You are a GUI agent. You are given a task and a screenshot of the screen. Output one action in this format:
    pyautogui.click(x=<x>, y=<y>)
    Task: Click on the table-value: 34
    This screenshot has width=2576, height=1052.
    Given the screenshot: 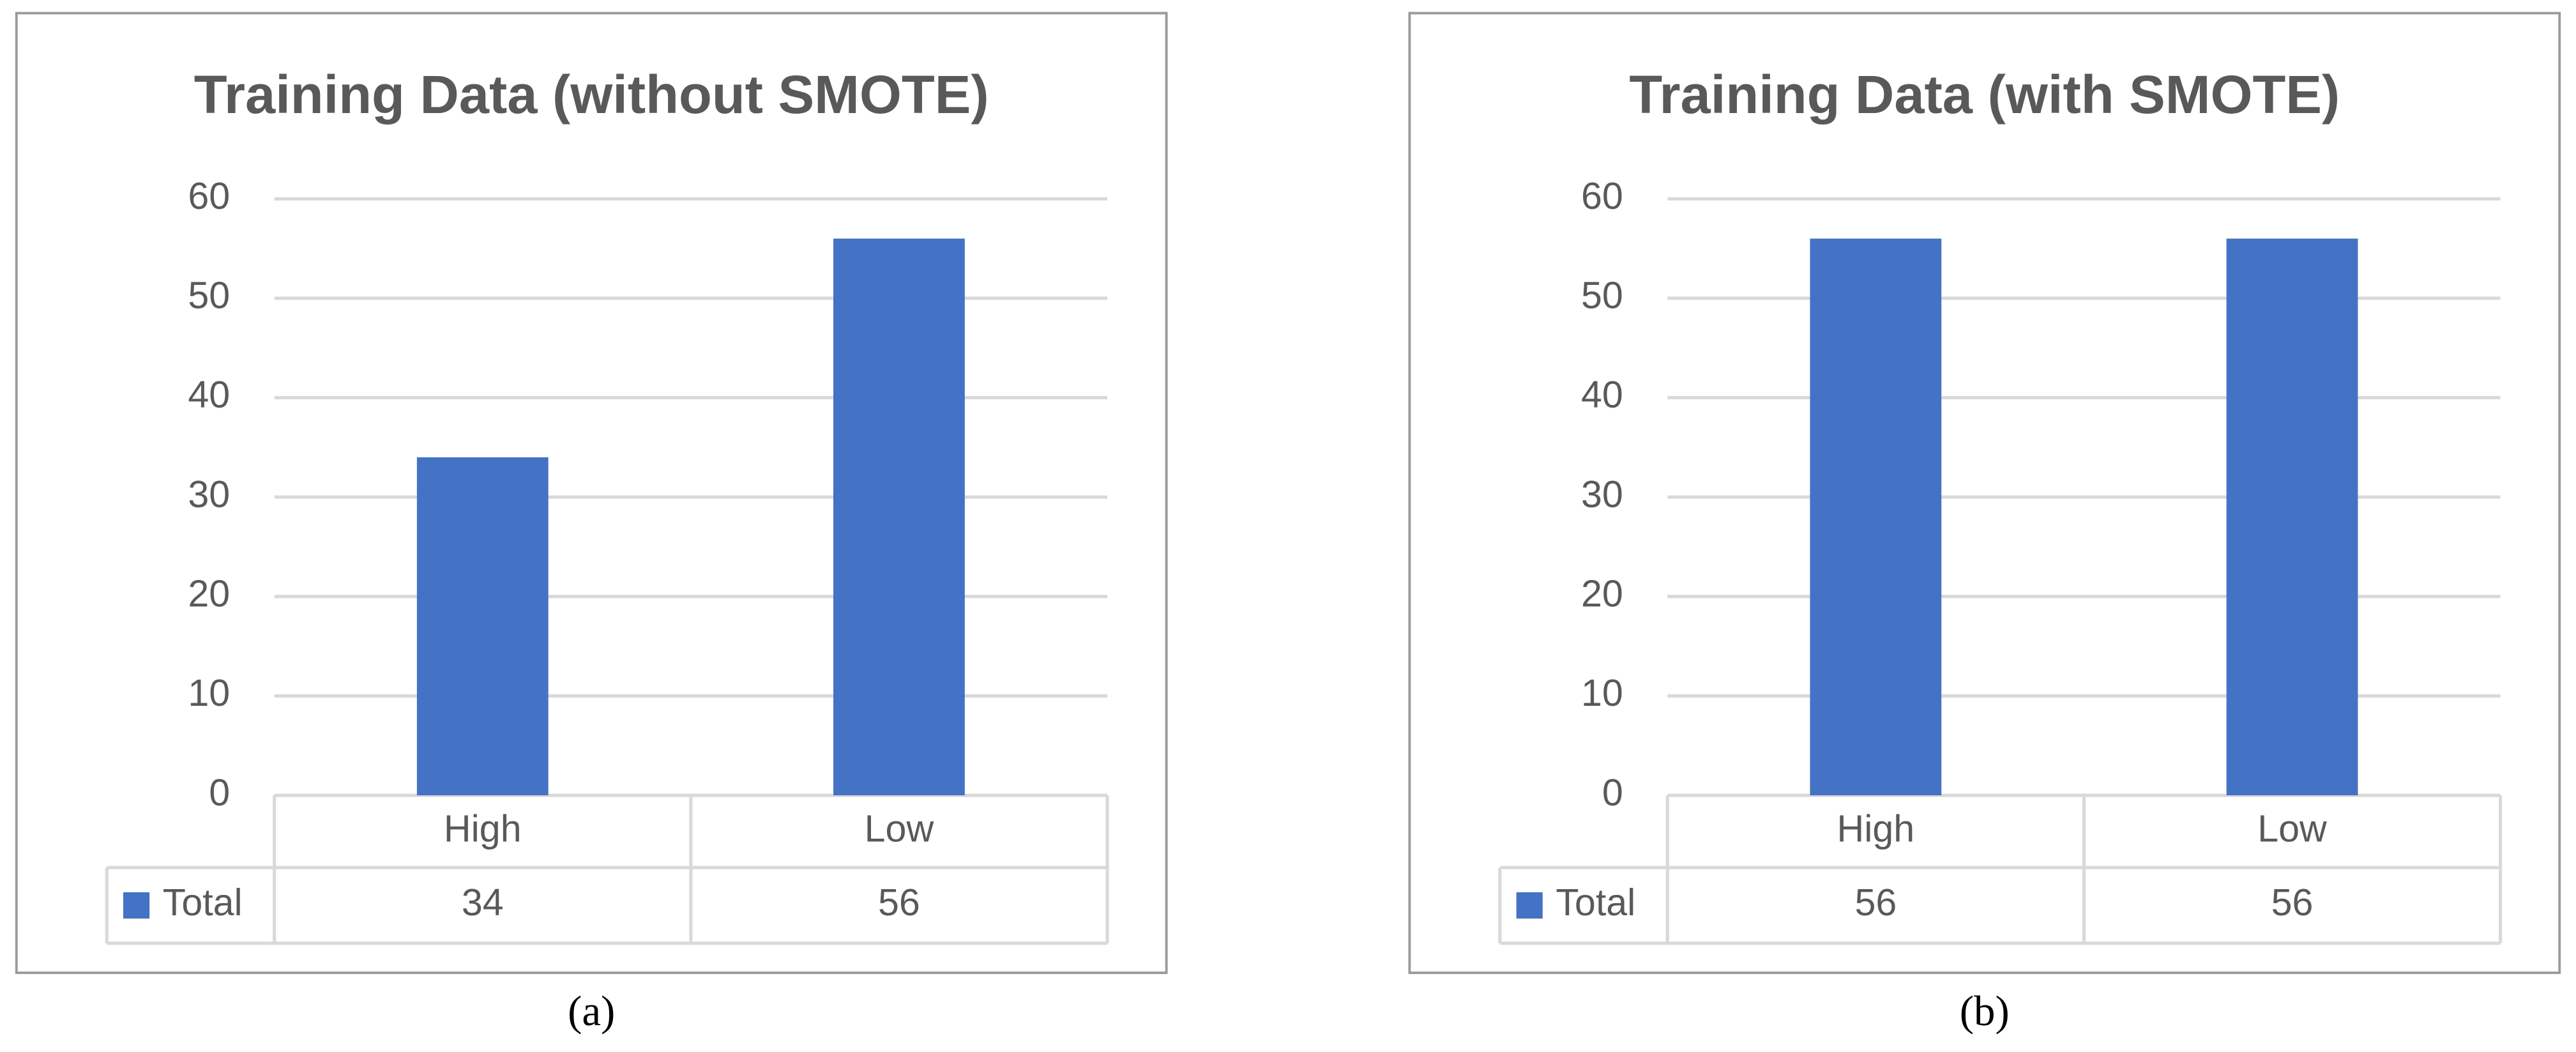 What is the action you would take?
    pyautogui.click(x=483, y=902)
    